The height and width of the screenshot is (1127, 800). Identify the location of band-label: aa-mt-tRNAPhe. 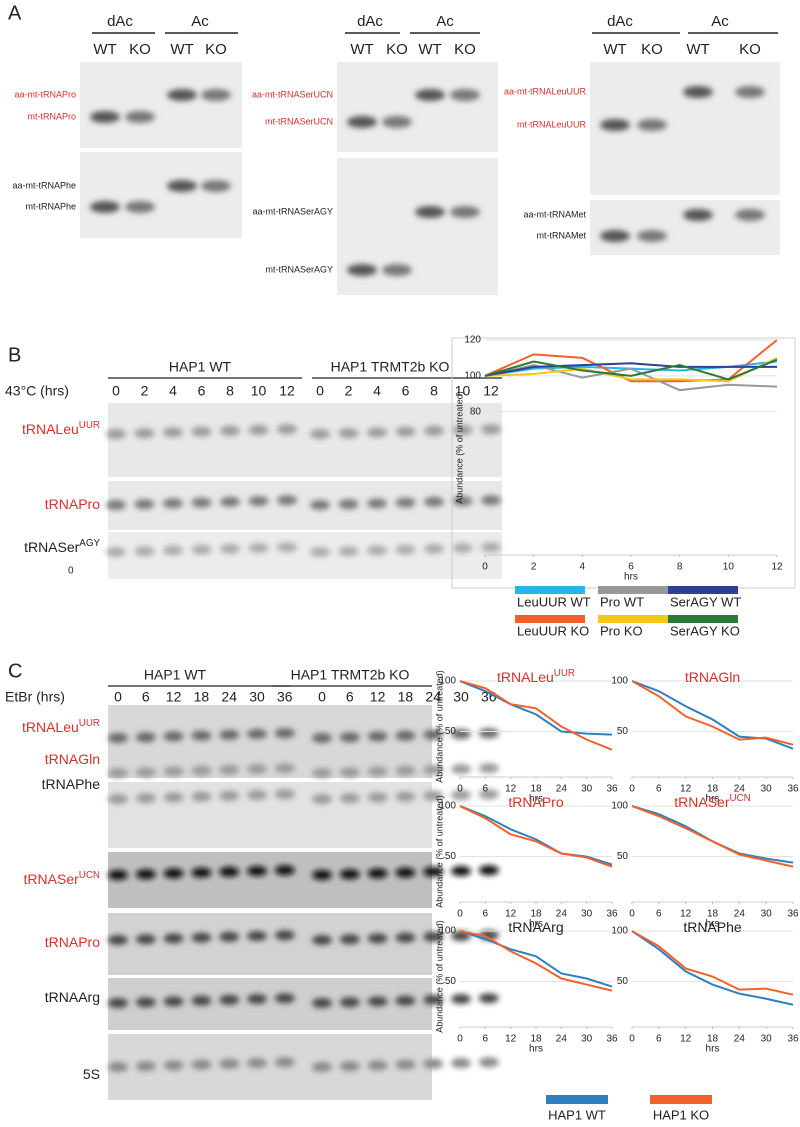
(44, 185).